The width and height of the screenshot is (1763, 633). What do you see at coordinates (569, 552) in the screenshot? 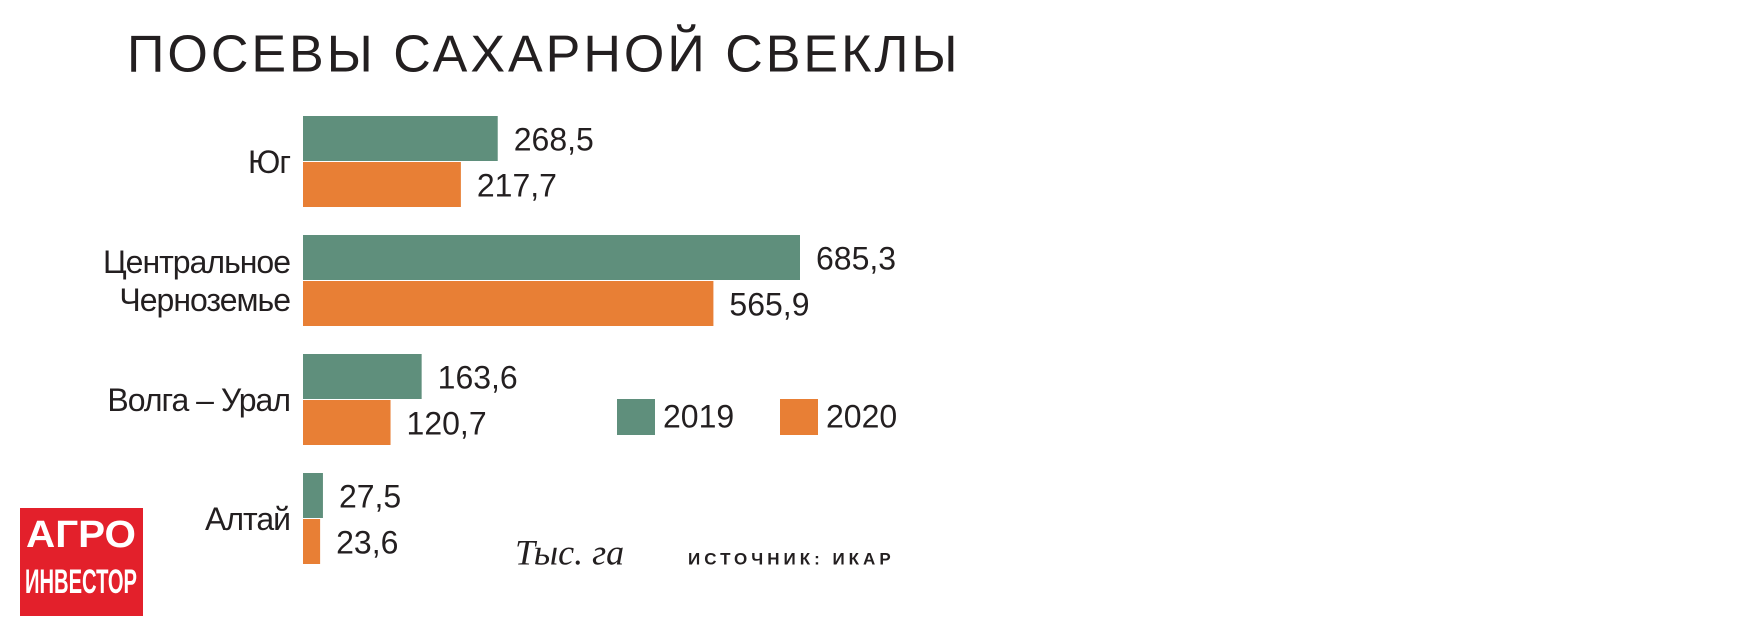
I see `unit-label: Тыс. га` at bounding box center [569, 552].